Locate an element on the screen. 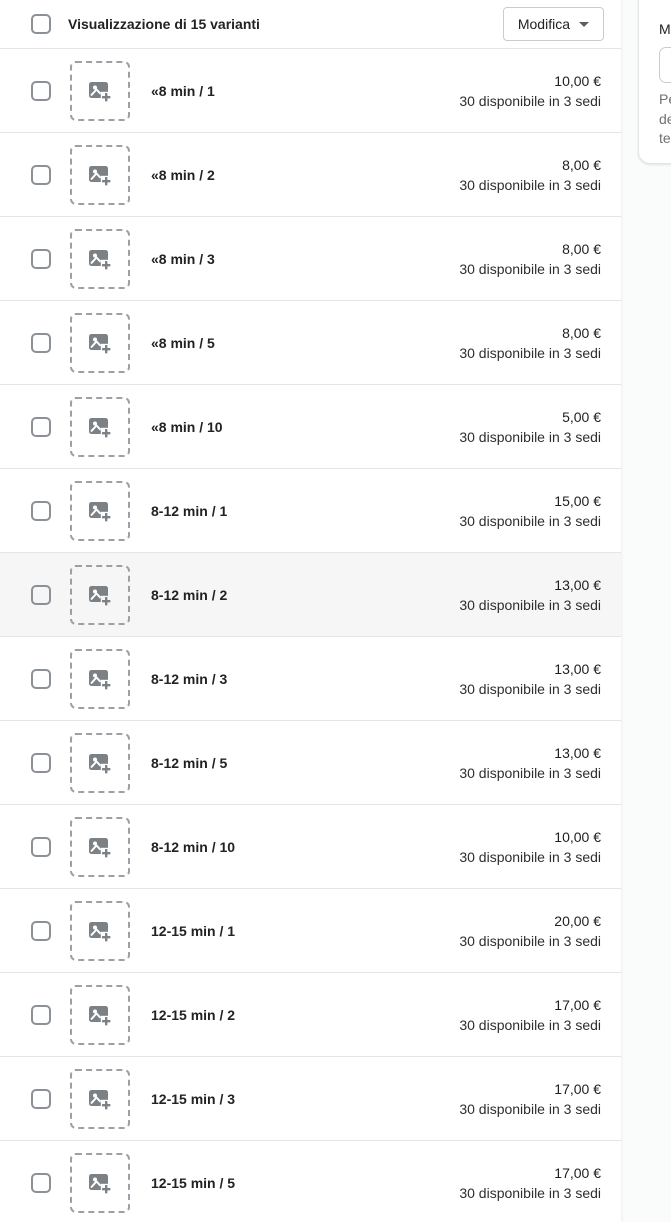  edit-dropdown-button: Modifica is located at coordinates (553, 24).